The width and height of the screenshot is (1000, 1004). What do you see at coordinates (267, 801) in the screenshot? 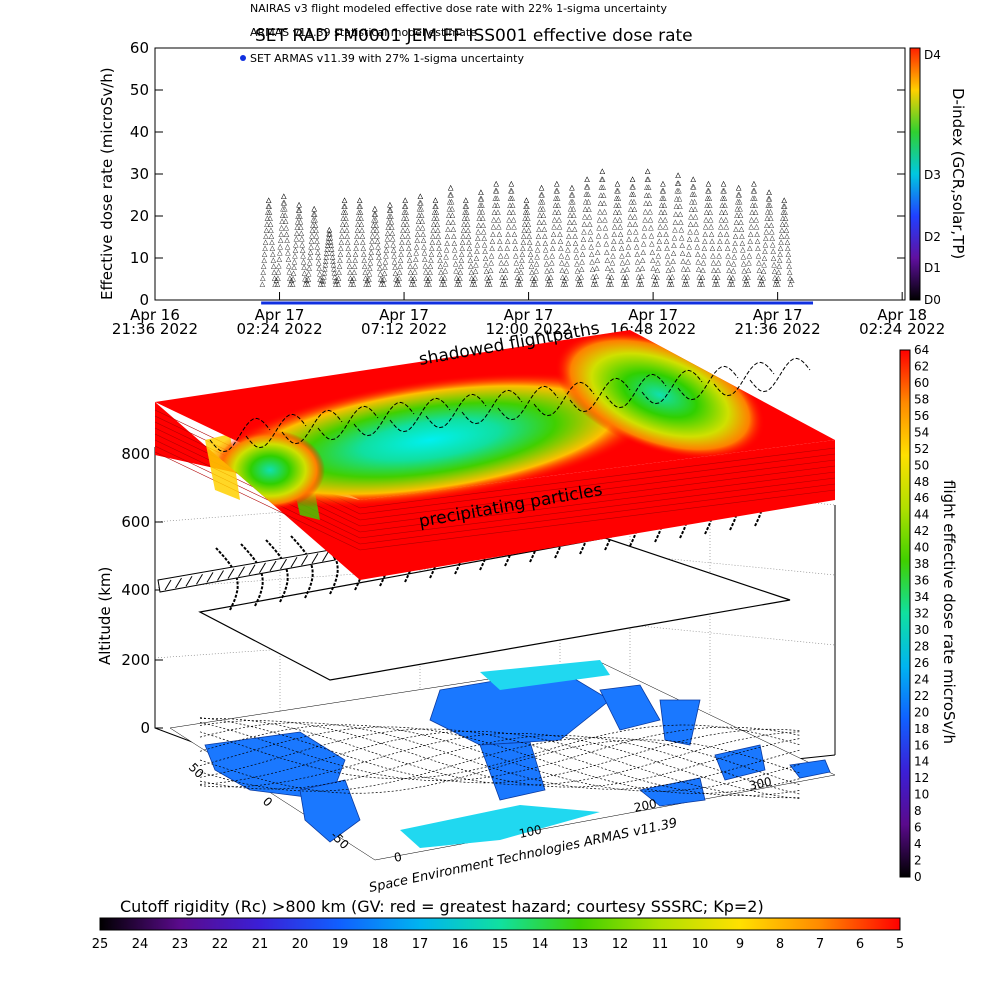
I see `latitude-label: 0` at bounding box center [267, 801].